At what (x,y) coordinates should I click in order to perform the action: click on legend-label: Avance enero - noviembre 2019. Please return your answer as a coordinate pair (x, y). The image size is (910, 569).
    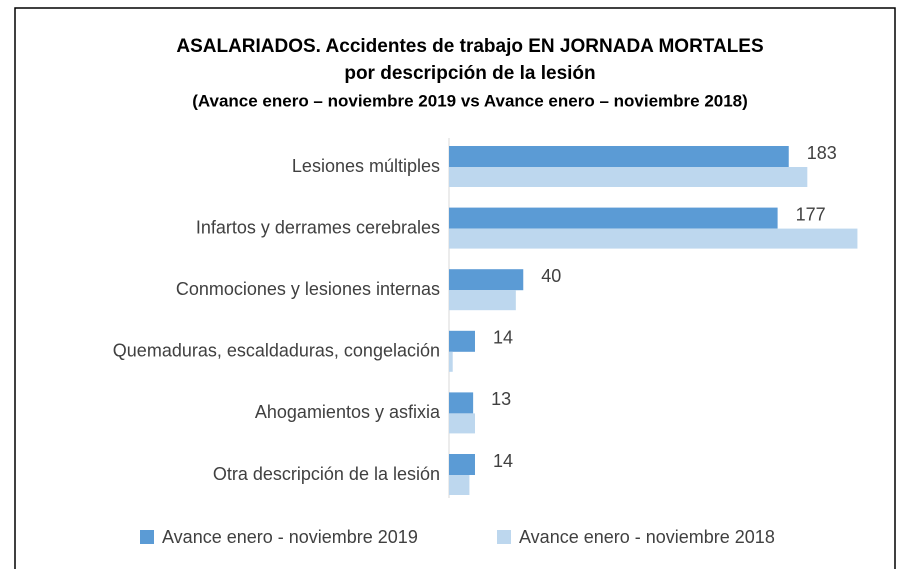
    Looking at the image, I should click on (290, 537).